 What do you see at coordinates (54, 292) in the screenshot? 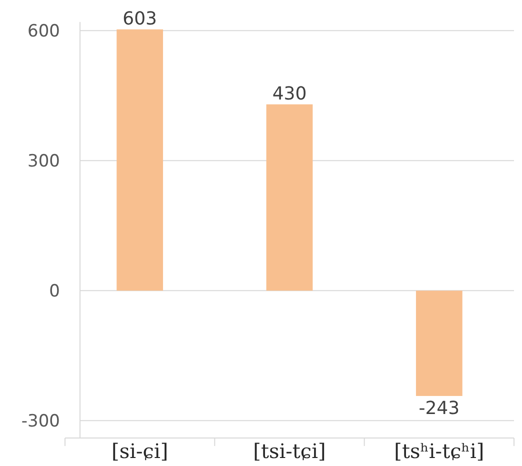
I see `y-tick-label: 0` at bounding box center [54, 292].